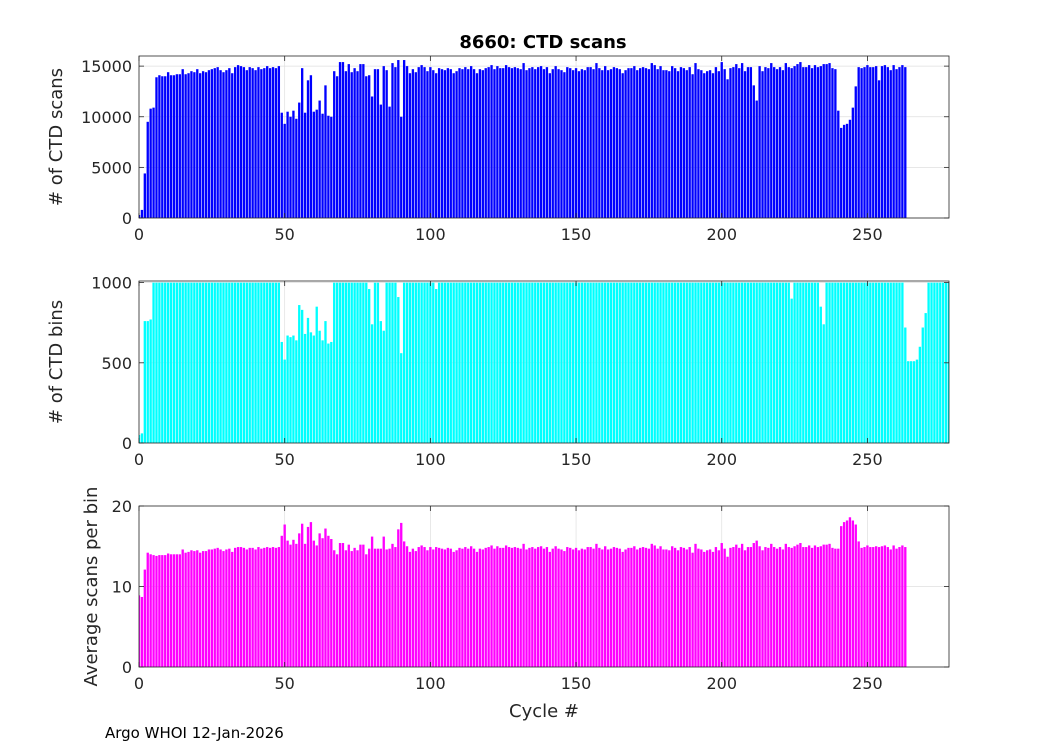 This screenshot has height=750, width=1050. I want to click on y-axis-label: Average scans per bin, so click(91, 587).